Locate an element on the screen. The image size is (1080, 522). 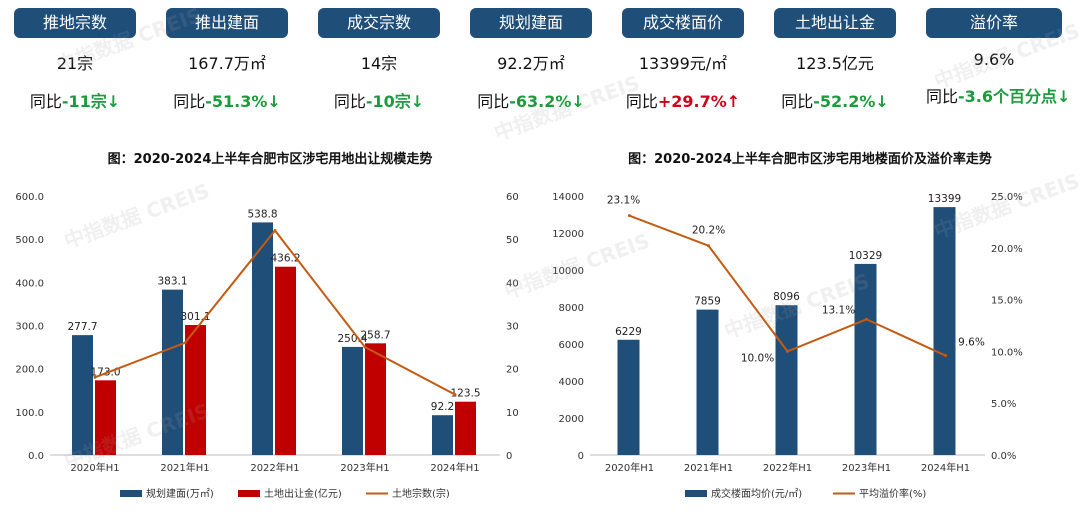
bar-data-label: 277.7 is located at coordinates (82, 327).